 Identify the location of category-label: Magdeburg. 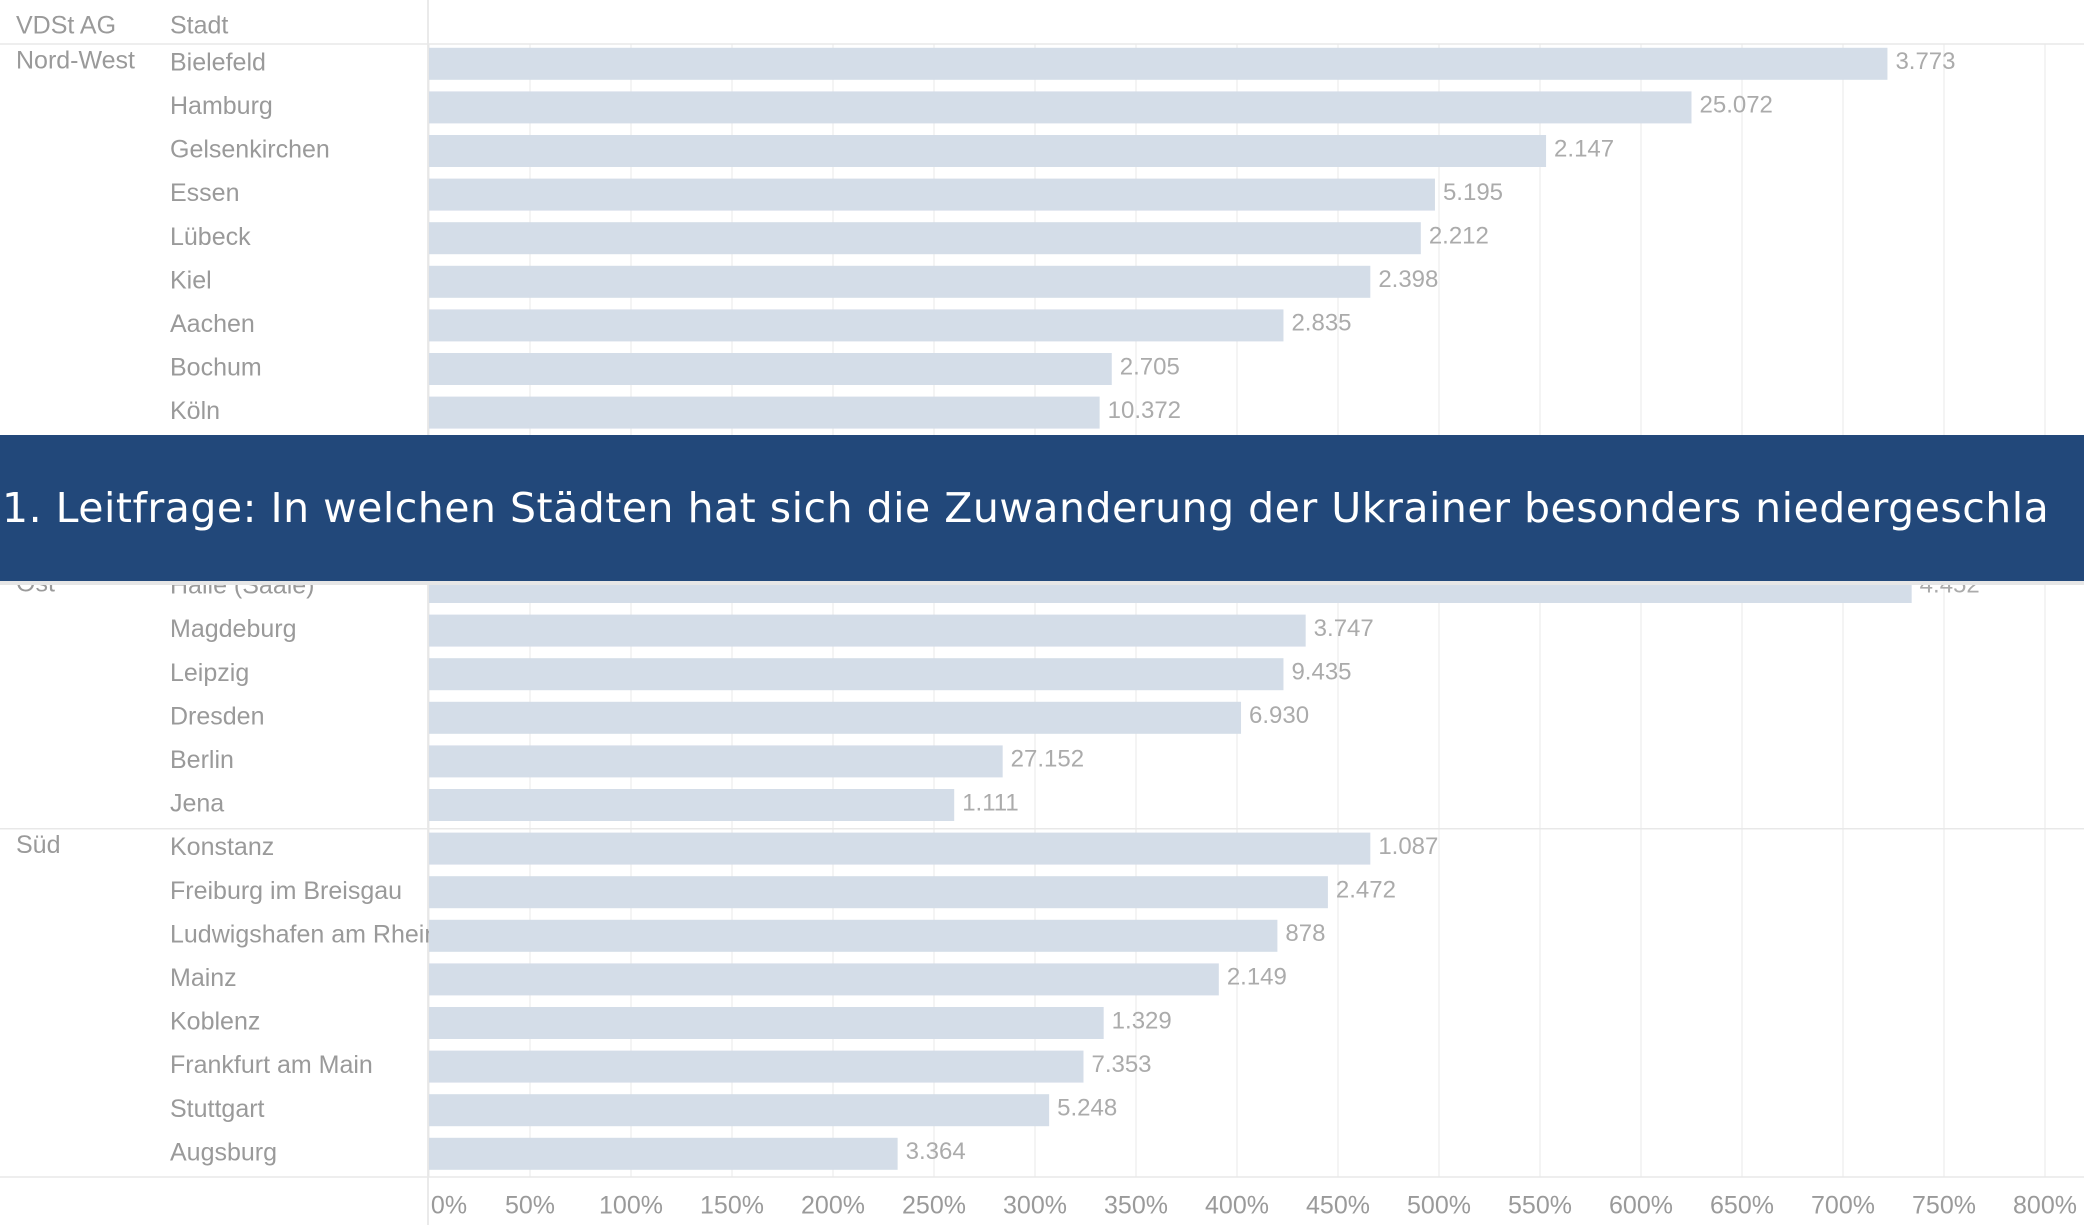
(233, 629).